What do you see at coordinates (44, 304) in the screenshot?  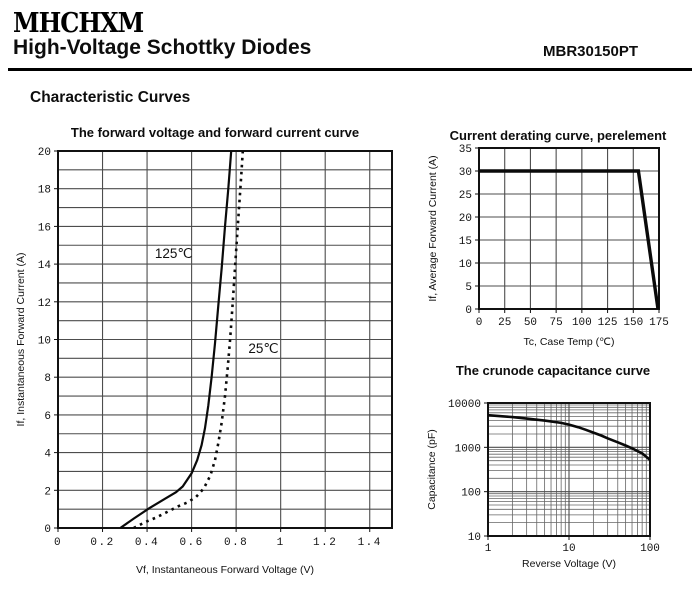 I see `y-tick-label: 12` at bounding box center [44, 304].